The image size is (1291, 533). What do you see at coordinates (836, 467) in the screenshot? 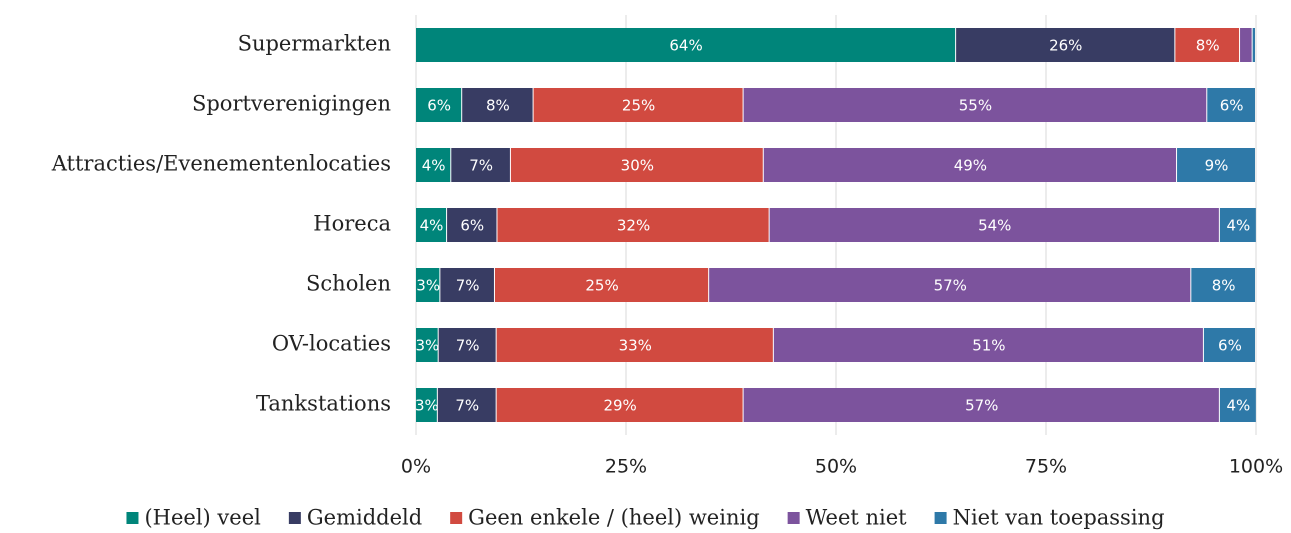
I see `x-tick-label: 50%` at bounding box center [836, 467].